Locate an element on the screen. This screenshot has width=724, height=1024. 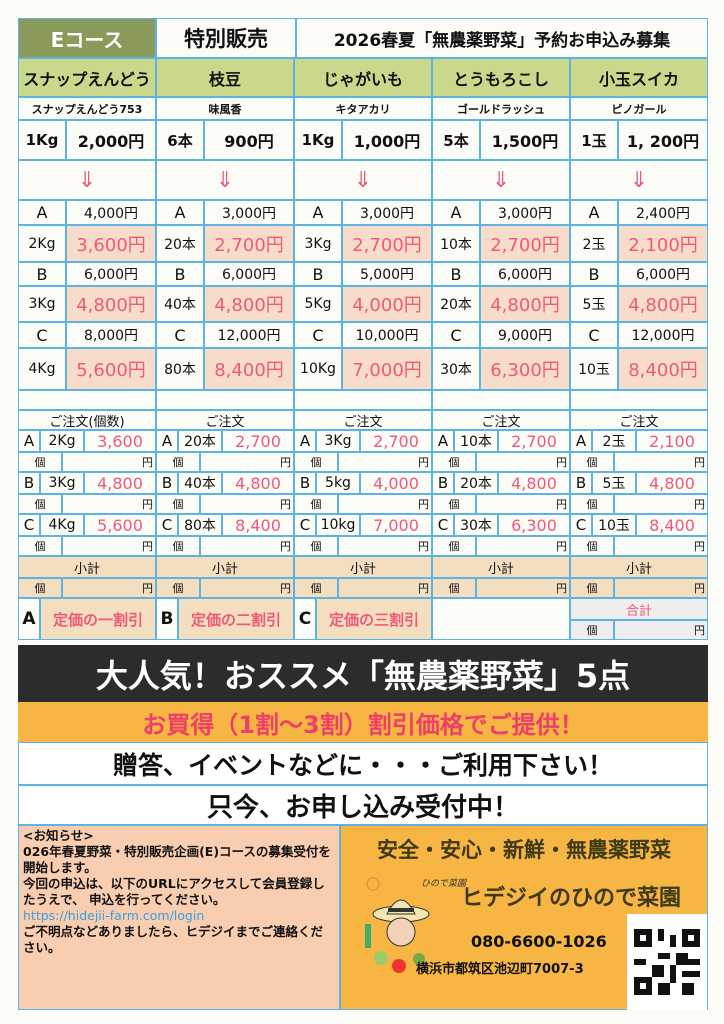
unit-price: 1,500円 is located at coordinates (525, 140).